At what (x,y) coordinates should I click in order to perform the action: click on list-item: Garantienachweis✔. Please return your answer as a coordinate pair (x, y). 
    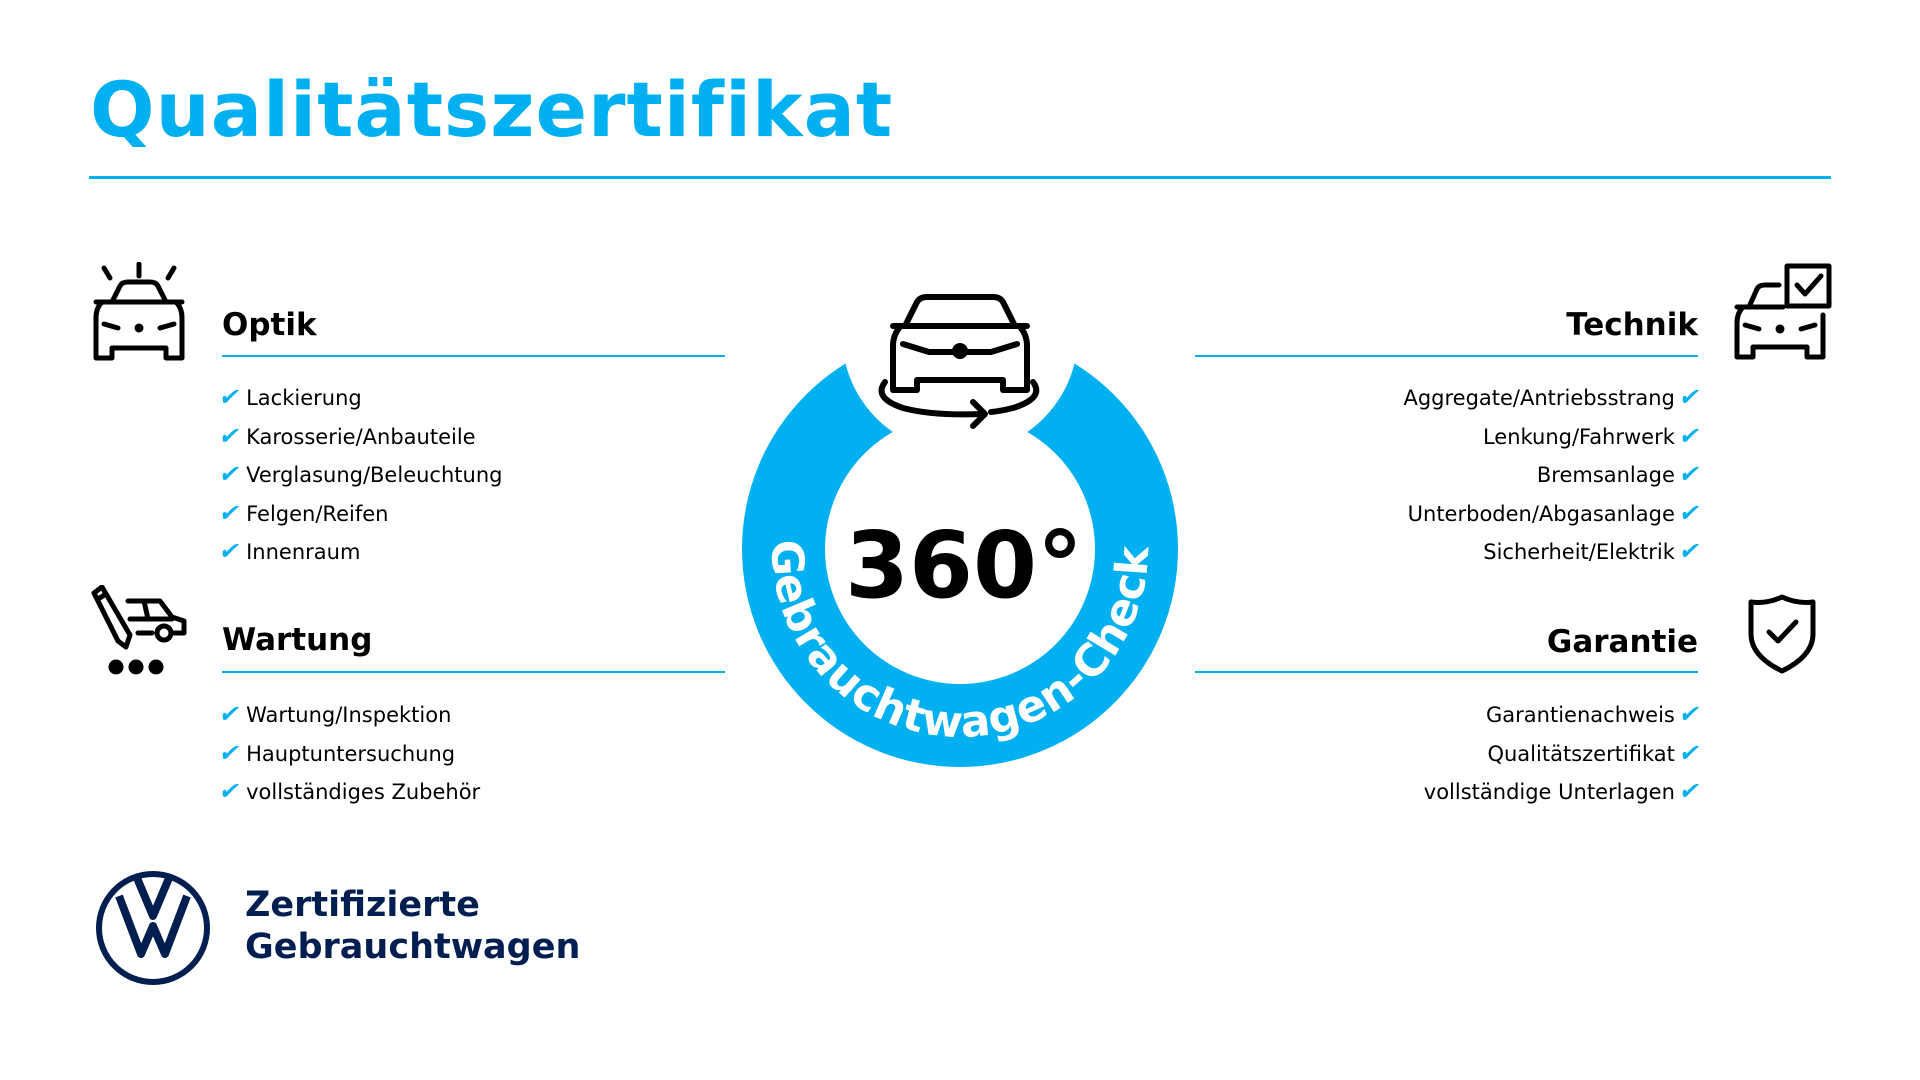
    Looking at the image, I should click on (1563, 714).